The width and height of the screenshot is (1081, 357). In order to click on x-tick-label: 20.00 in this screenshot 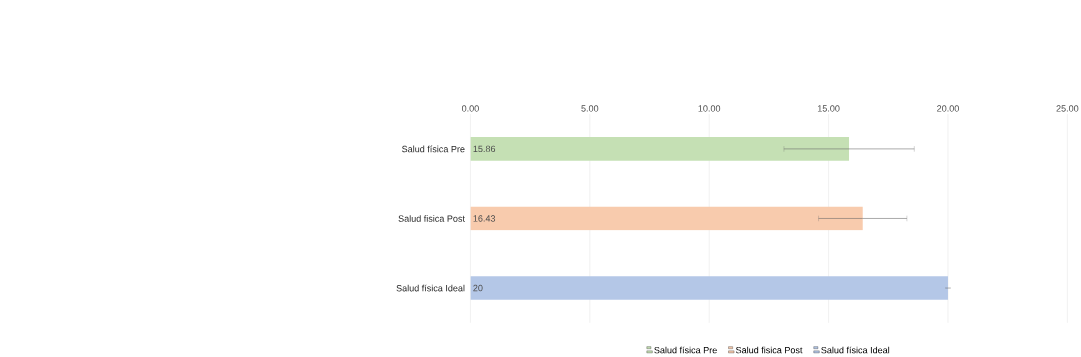, I will do `click(948, 108)`.